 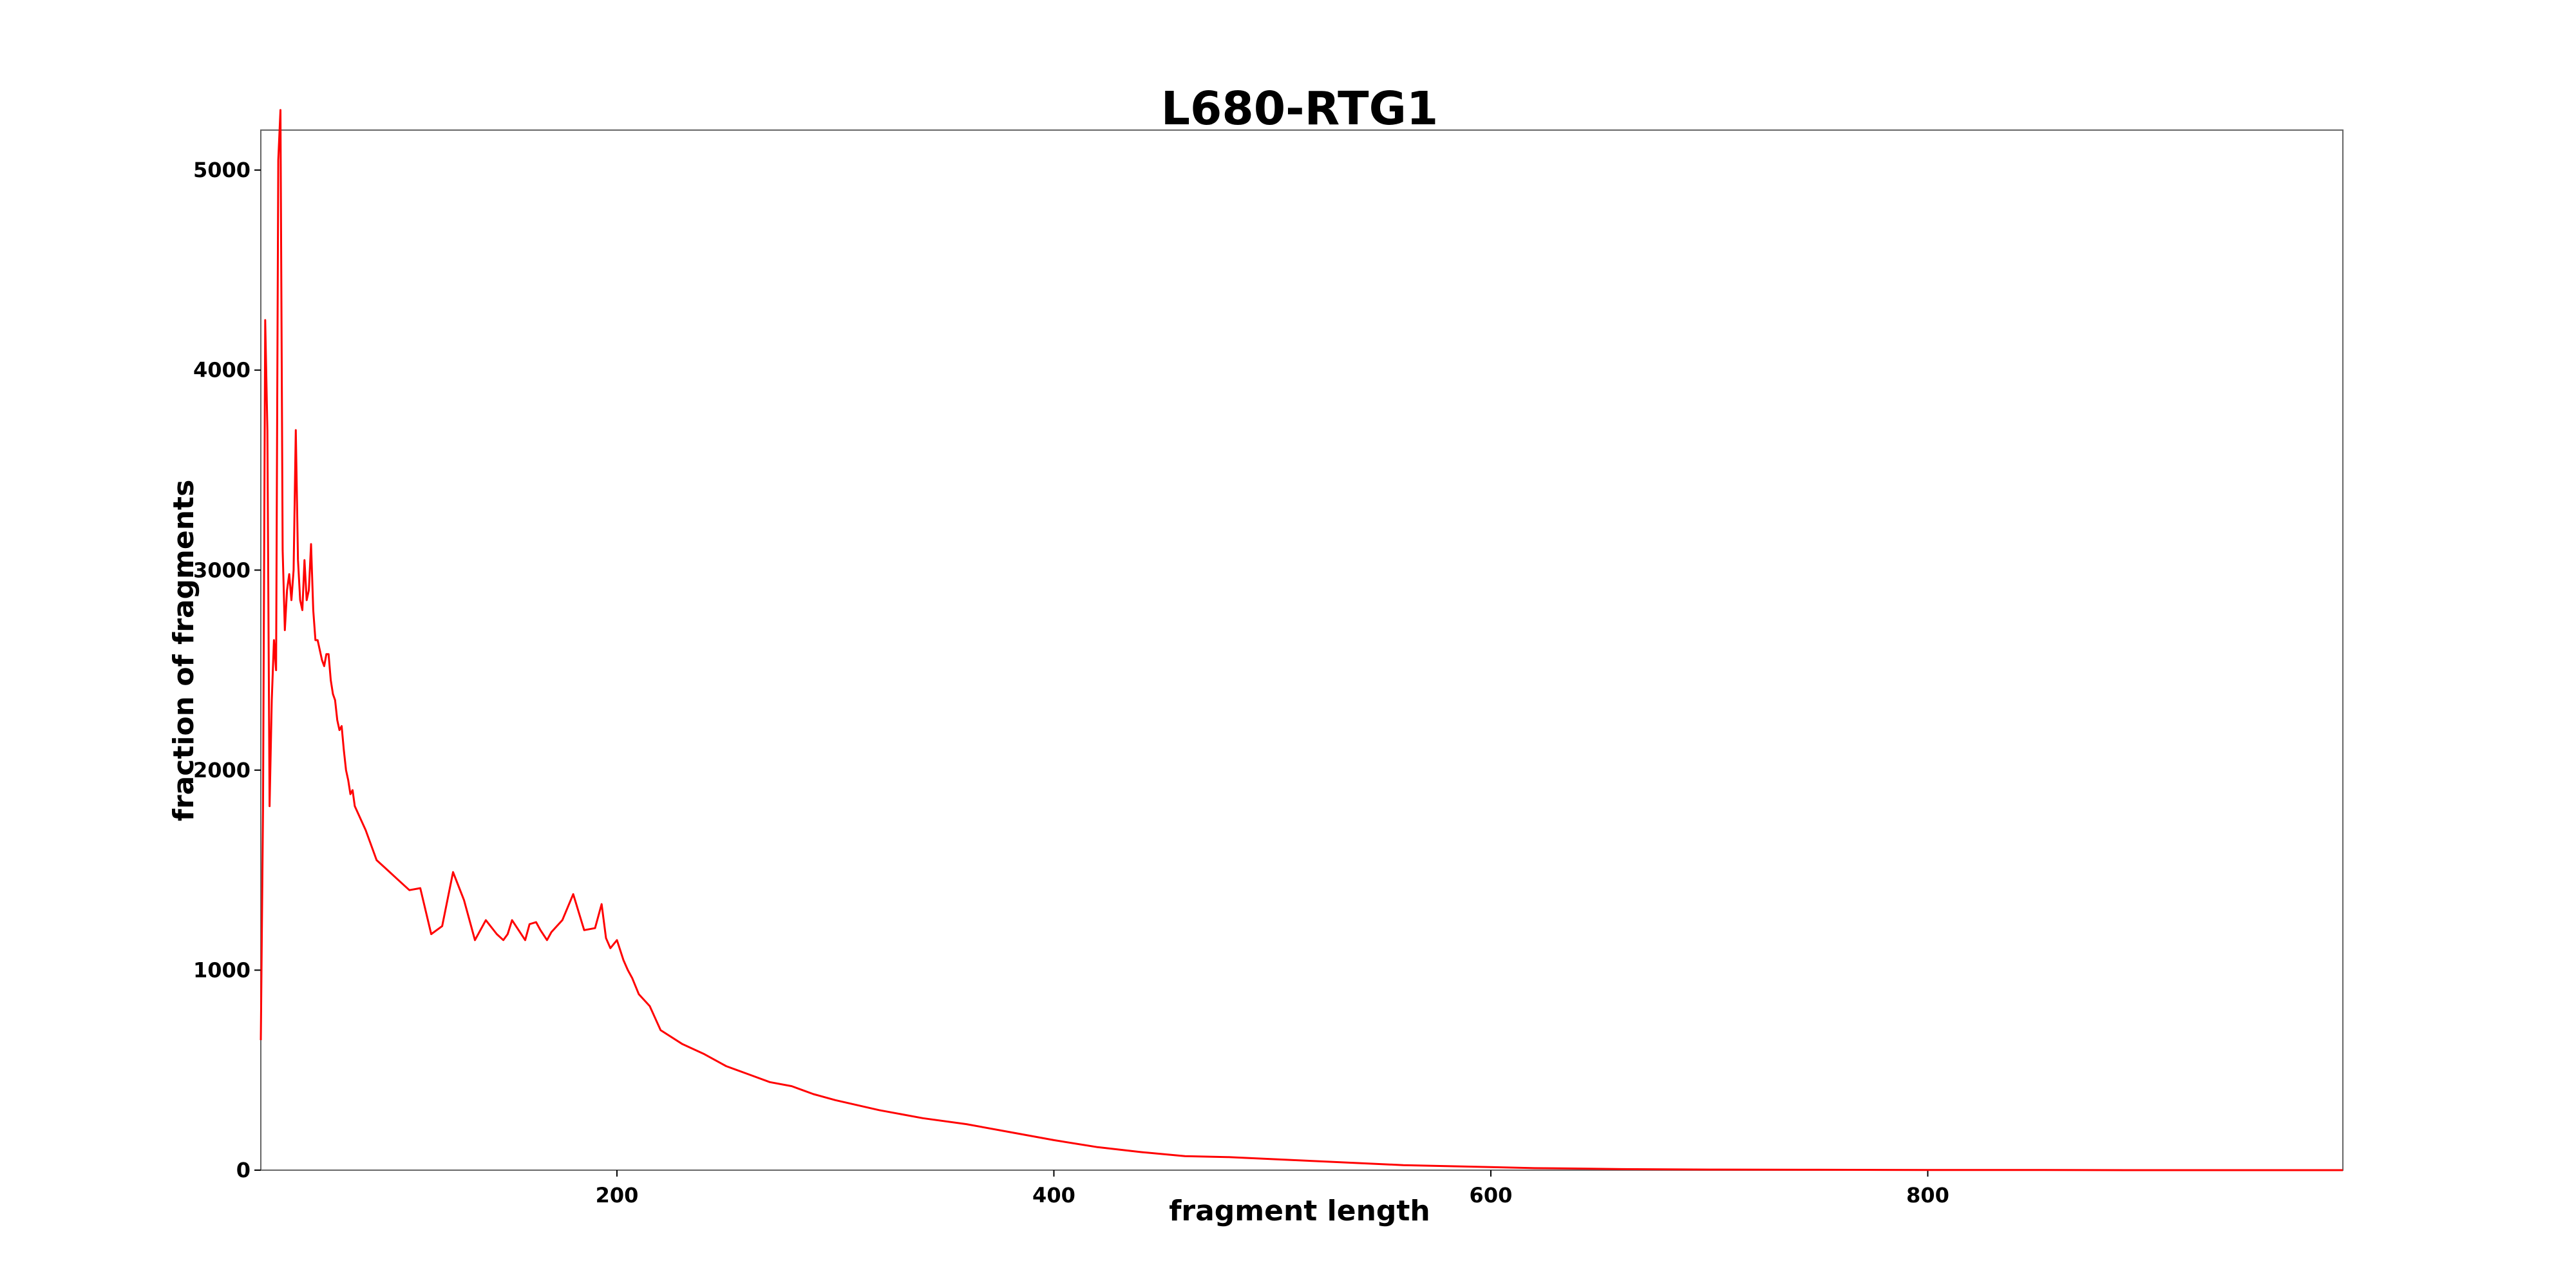 I want to click on y-axis-label: fraction of fragments, so click(x=183, y=651).